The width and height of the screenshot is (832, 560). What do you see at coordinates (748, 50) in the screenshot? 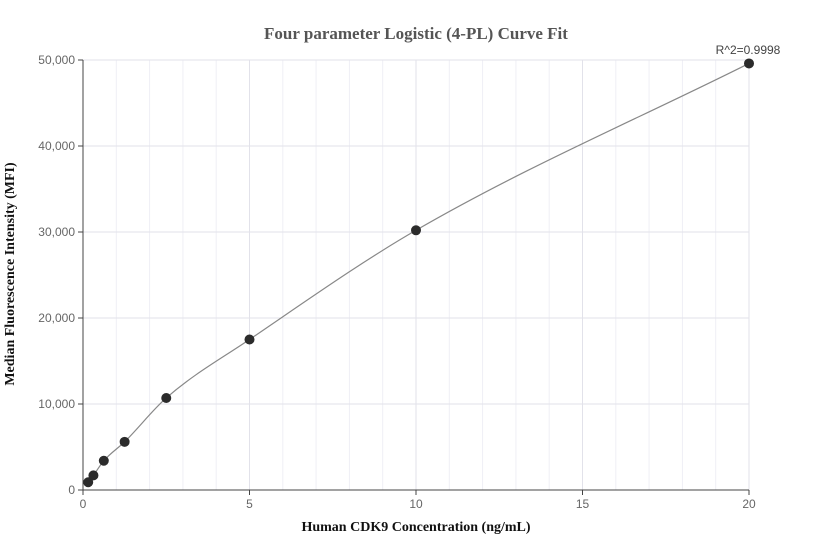
I see `r-squared-annotation: R^2=0.9998` at bounding box center [748, 50].